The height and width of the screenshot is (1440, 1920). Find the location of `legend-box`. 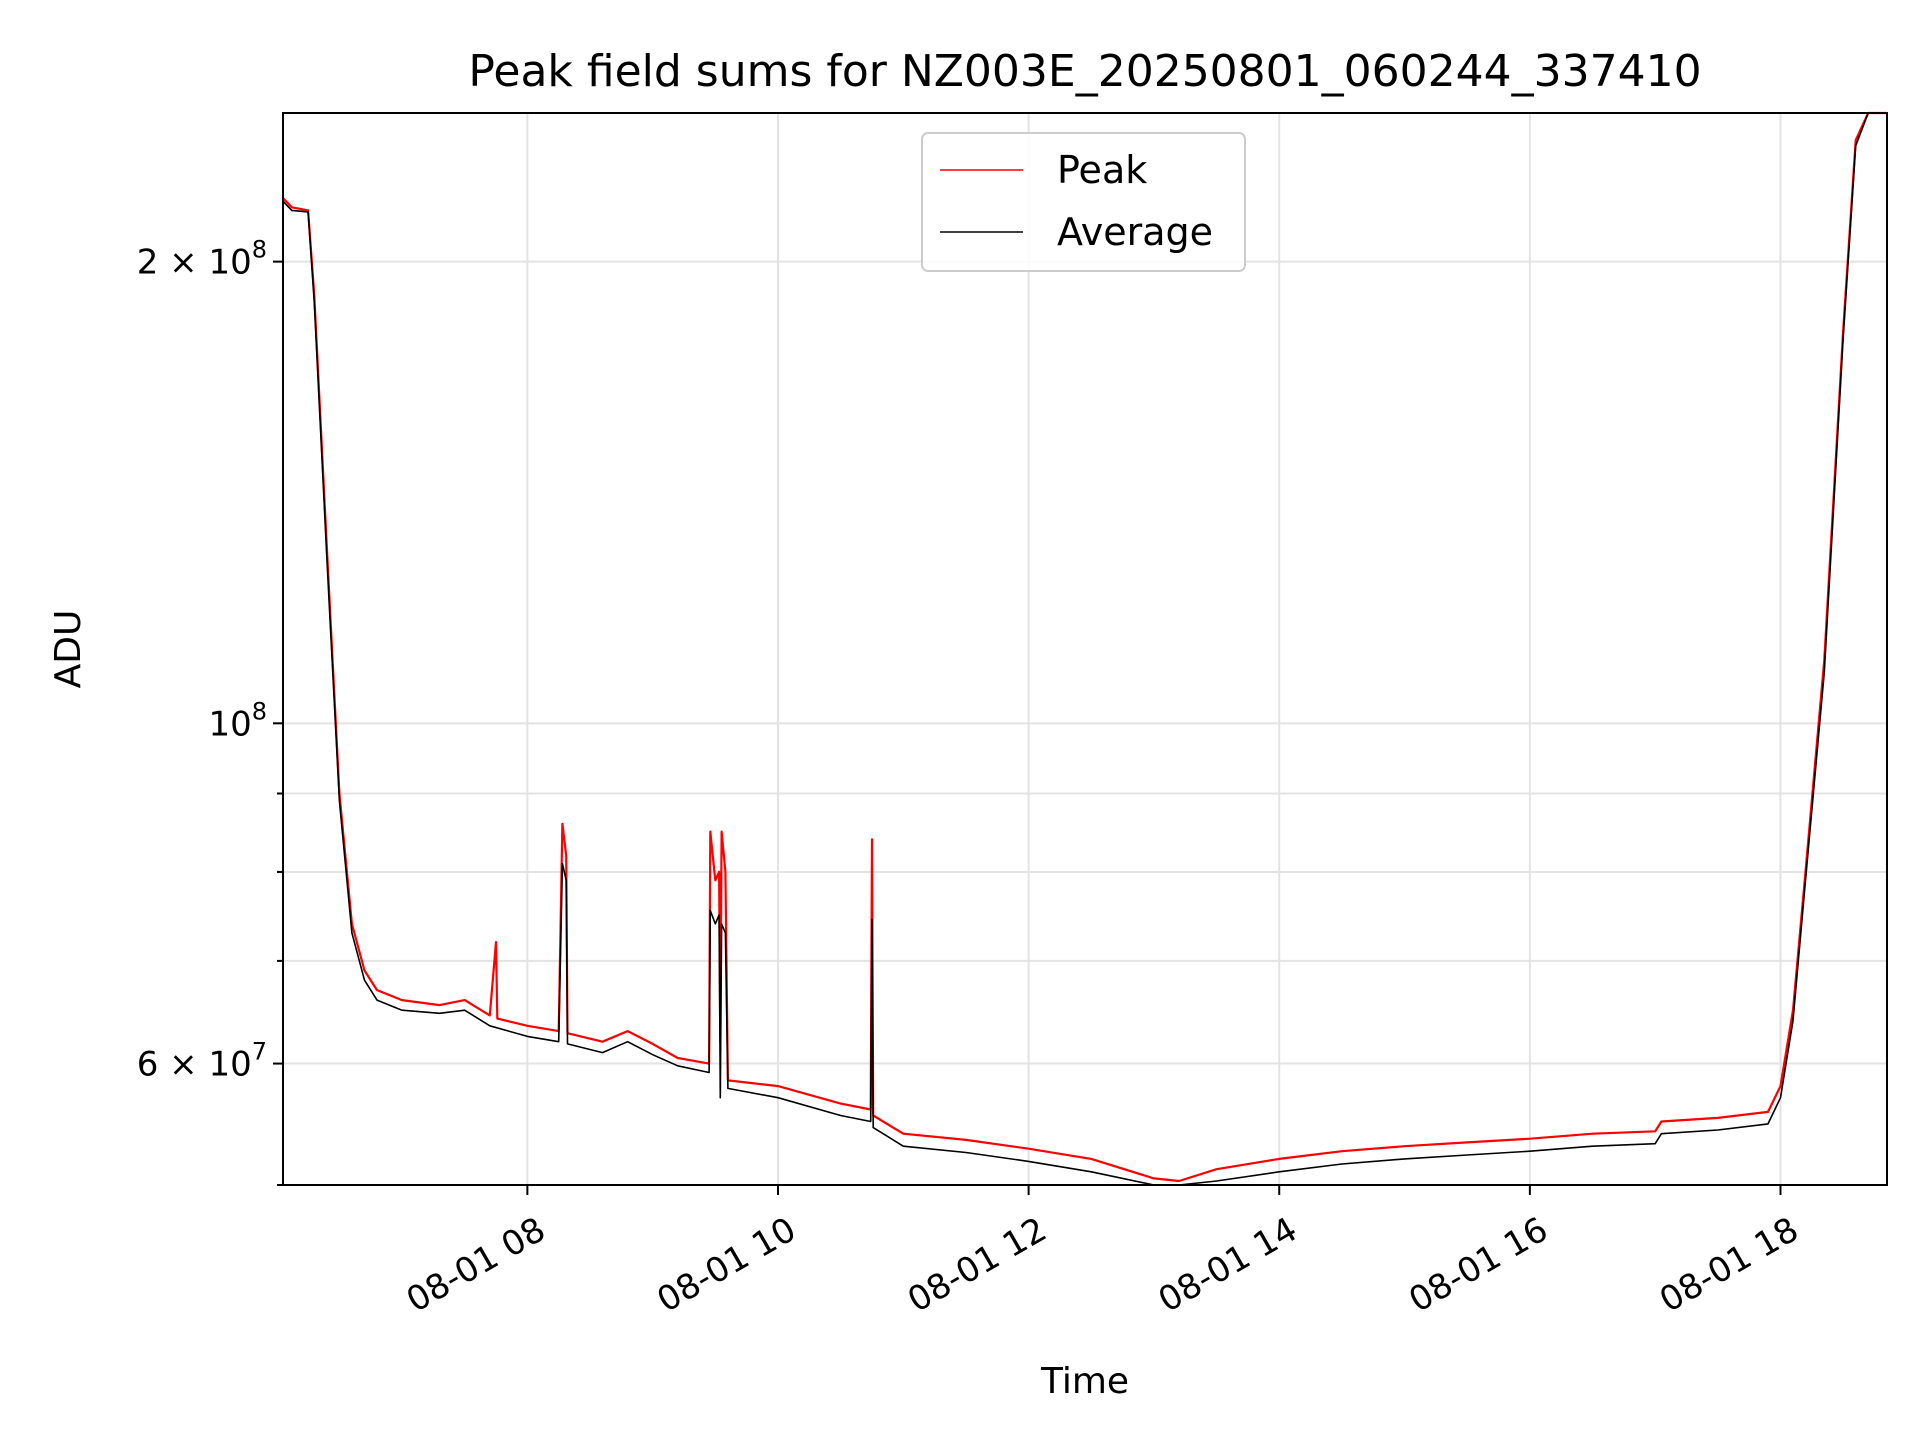

legend-box is located at coordinates (1083, 202).